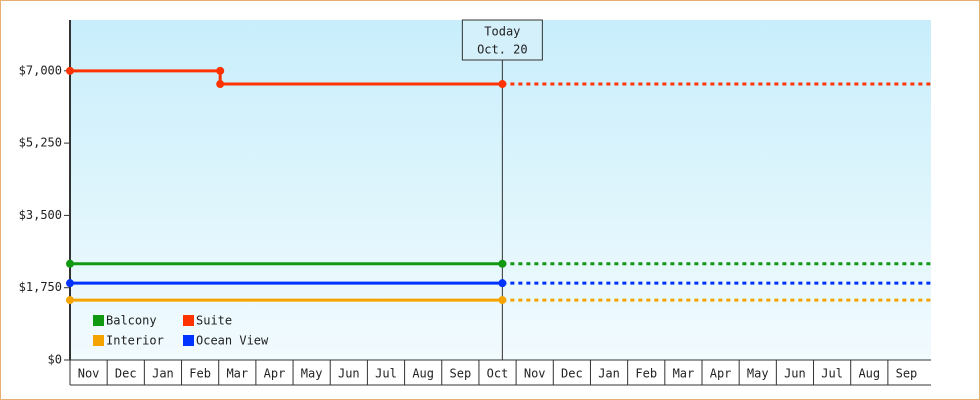  I want to click on y-tick-label: $3,500, so click(40, 215).